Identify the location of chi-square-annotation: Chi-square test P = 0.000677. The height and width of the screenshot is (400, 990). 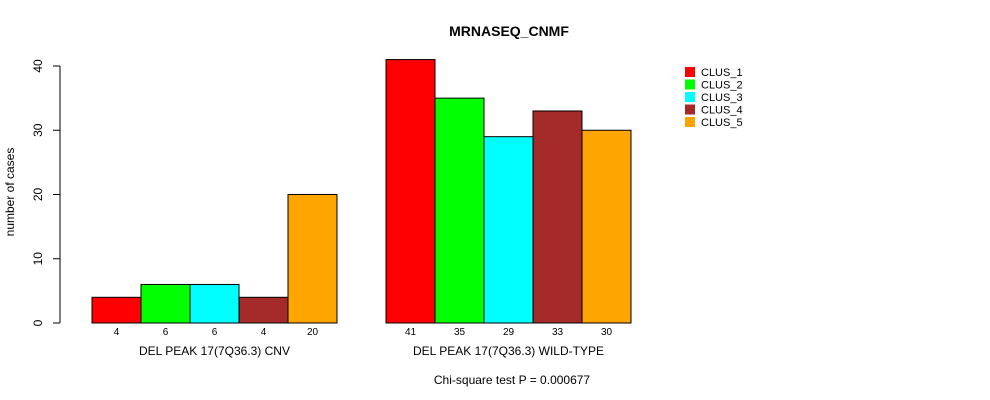
(512, 380).